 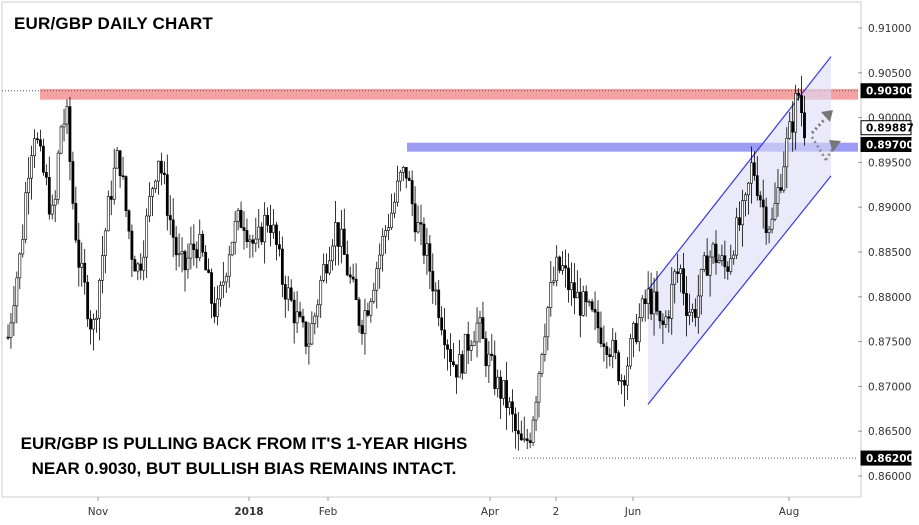 I want to click on x-tick-label: Aug, so click(x=789, y=512).